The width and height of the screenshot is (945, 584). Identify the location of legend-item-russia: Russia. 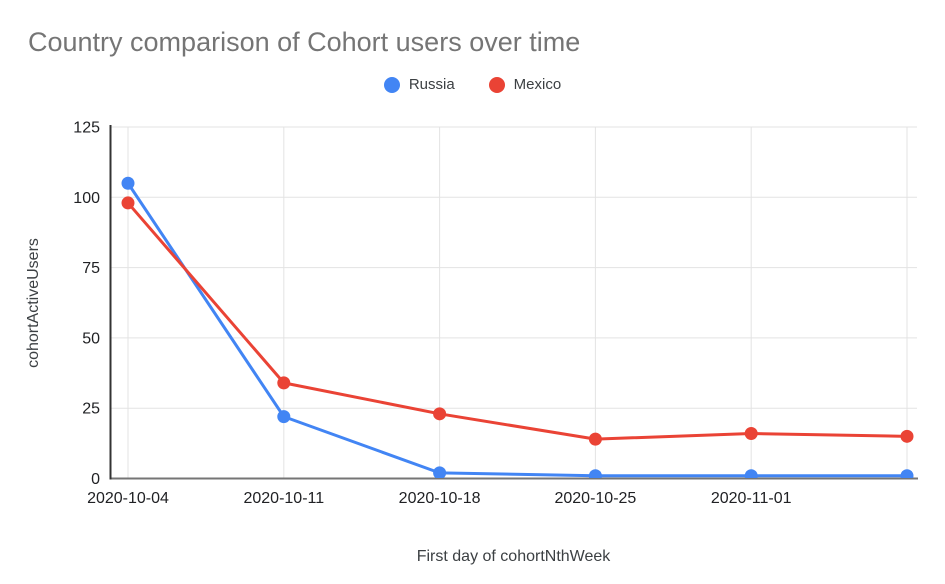
(419, 84).